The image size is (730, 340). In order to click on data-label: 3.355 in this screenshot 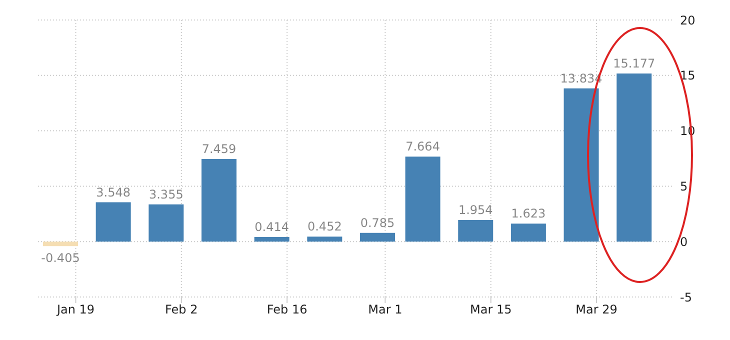, I will do `click(166, 194)`.